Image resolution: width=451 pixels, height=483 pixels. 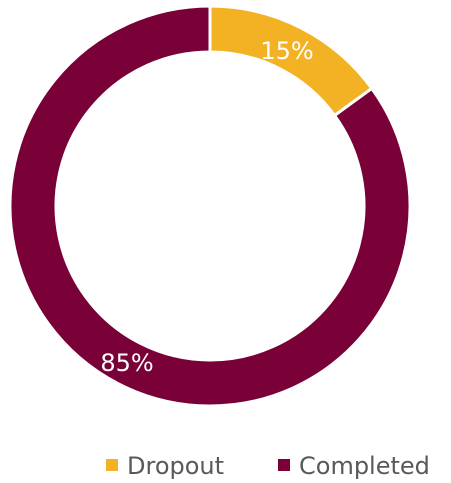 I want to click on legend: Dropout Completed, so click(x=268, y=466).